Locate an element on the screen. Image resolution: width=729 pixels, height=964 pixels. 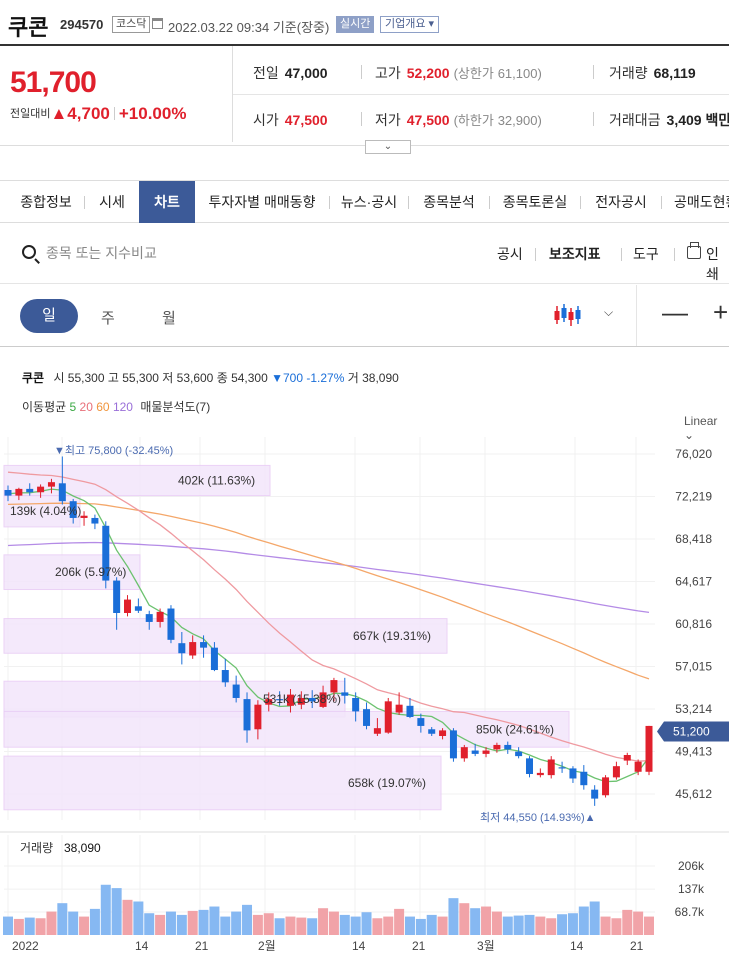
trade-amount: 거래대금 3,409 백만 is located at coordinates (669, 120).